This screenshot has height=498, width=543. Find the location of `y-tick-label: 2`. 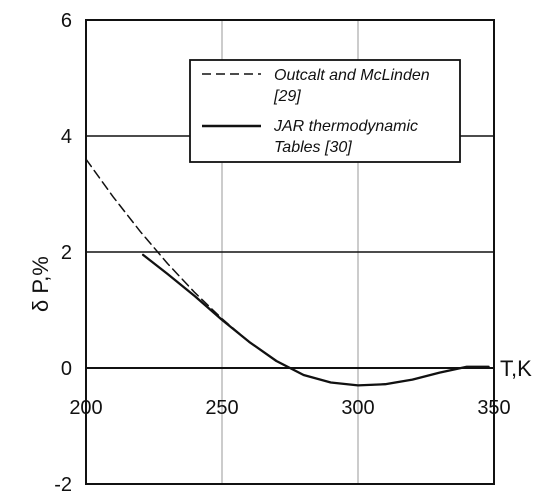

y-tick-label: 2 is located at coordinates (66, 253).